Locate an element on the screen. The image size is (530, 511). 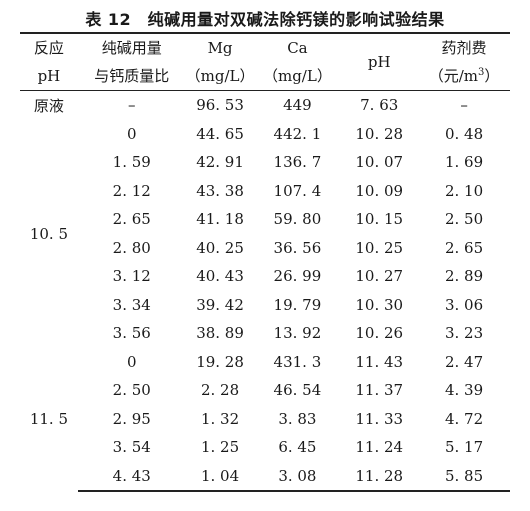
cell-reaction-ph: 11. 5 is located at coordinates (49, 420).